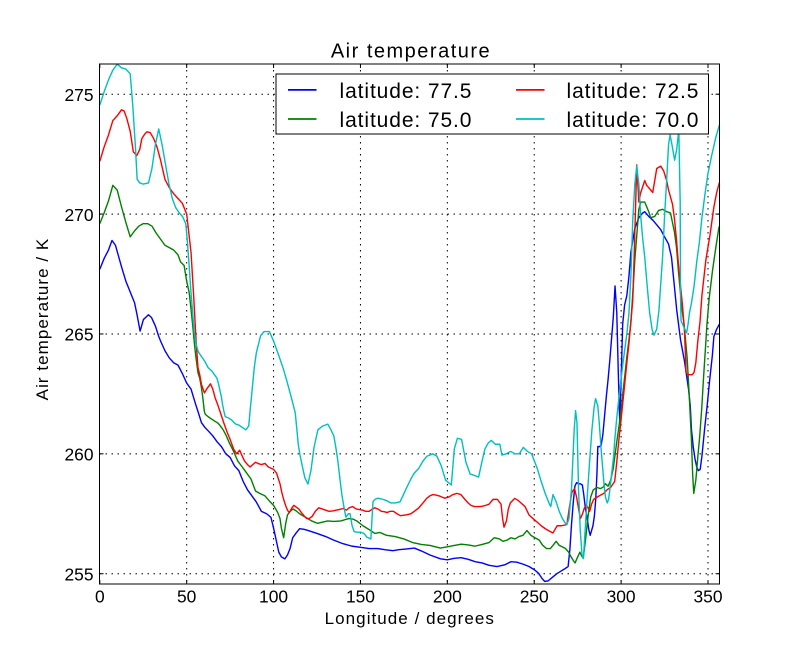 The width and height of the screenshot is (800, 655). I want to click on svg-text: 50, so click(186, 596).